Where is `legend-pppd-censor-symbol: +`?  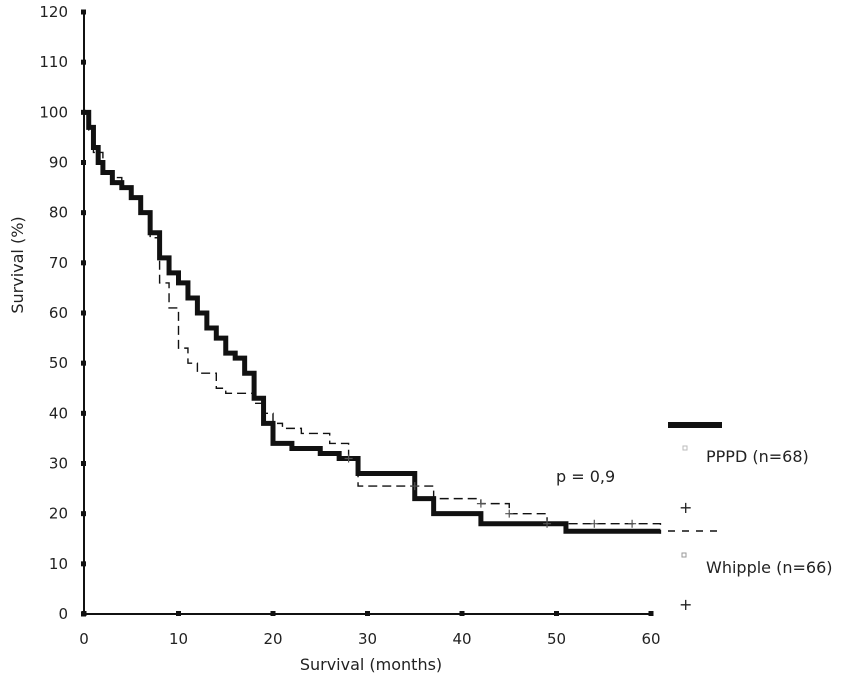
legend-pppd-censor-symbol: + is located at coordinates (685, 507).